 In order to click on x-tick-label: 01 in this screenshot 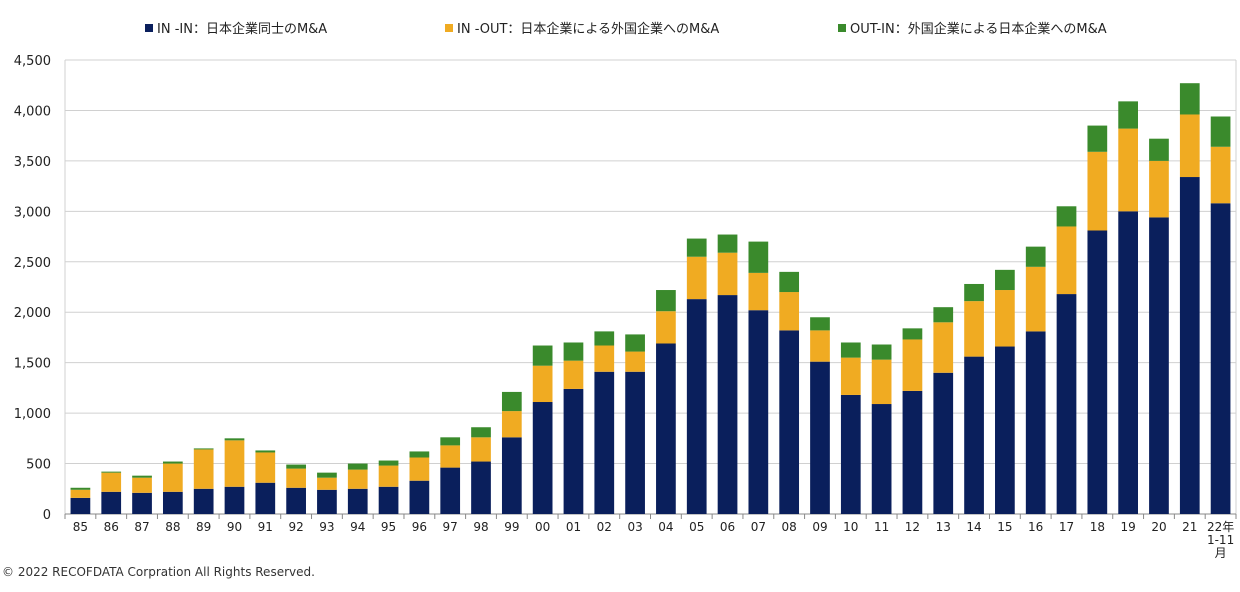, I will do `click(573, 527)`.